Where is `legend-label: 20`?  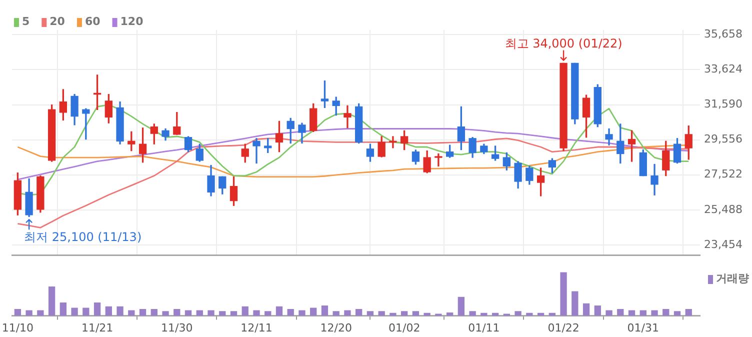
legend-label: 20 is located at coordinates (58, 21).